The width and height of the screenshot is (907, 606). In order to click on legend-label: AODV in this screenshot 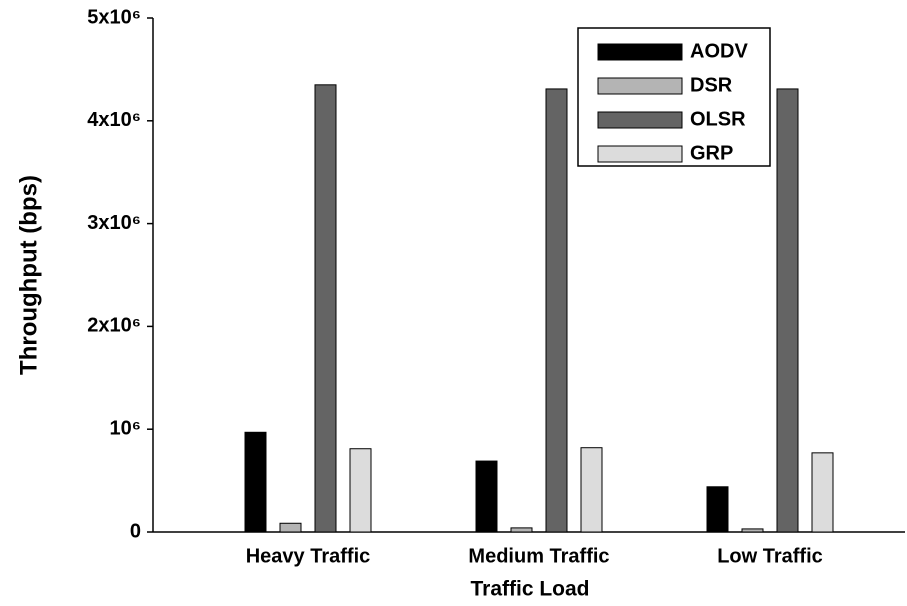, I will do `click(719, 51)`.